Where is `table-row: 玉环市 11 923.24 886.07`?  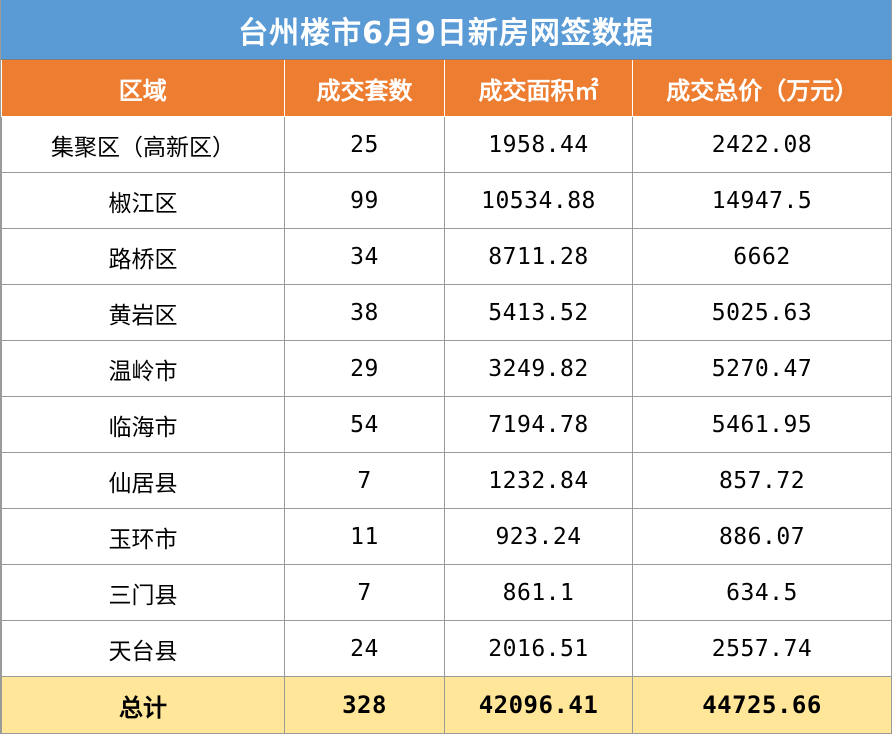
table-row: 玉环市 11 923.24 886.07 is located at coordinates (446, 536).